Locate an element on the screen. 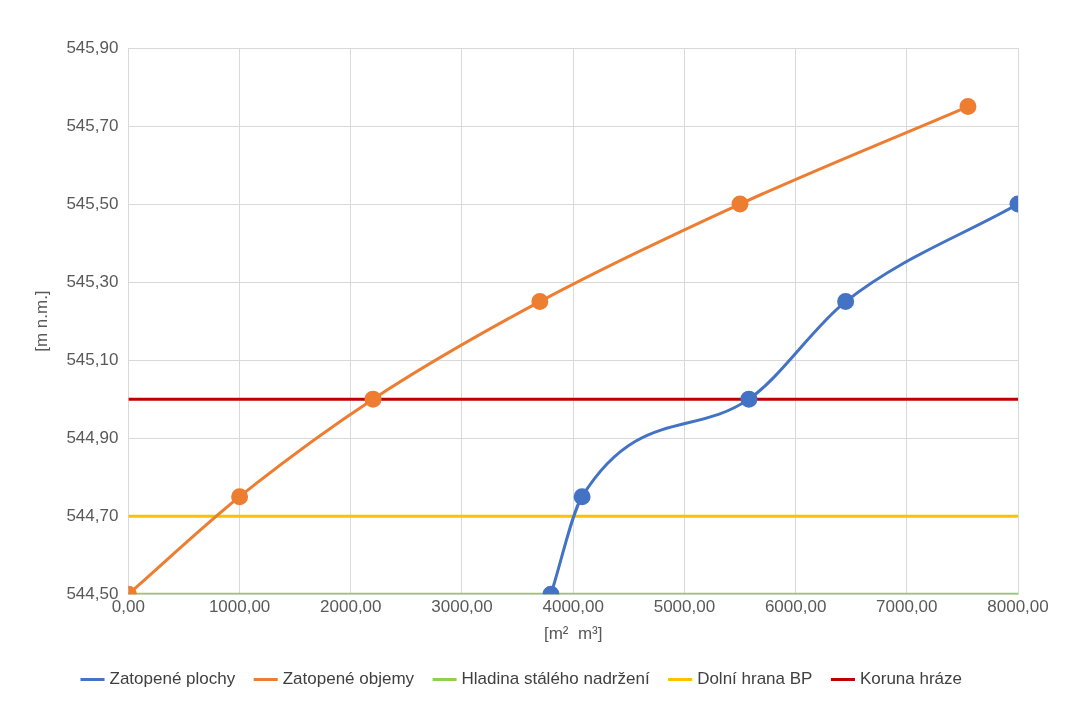 The image size is (1068, 718). x-tick-label: 8000,00 is located at coordinates (1018, 607).